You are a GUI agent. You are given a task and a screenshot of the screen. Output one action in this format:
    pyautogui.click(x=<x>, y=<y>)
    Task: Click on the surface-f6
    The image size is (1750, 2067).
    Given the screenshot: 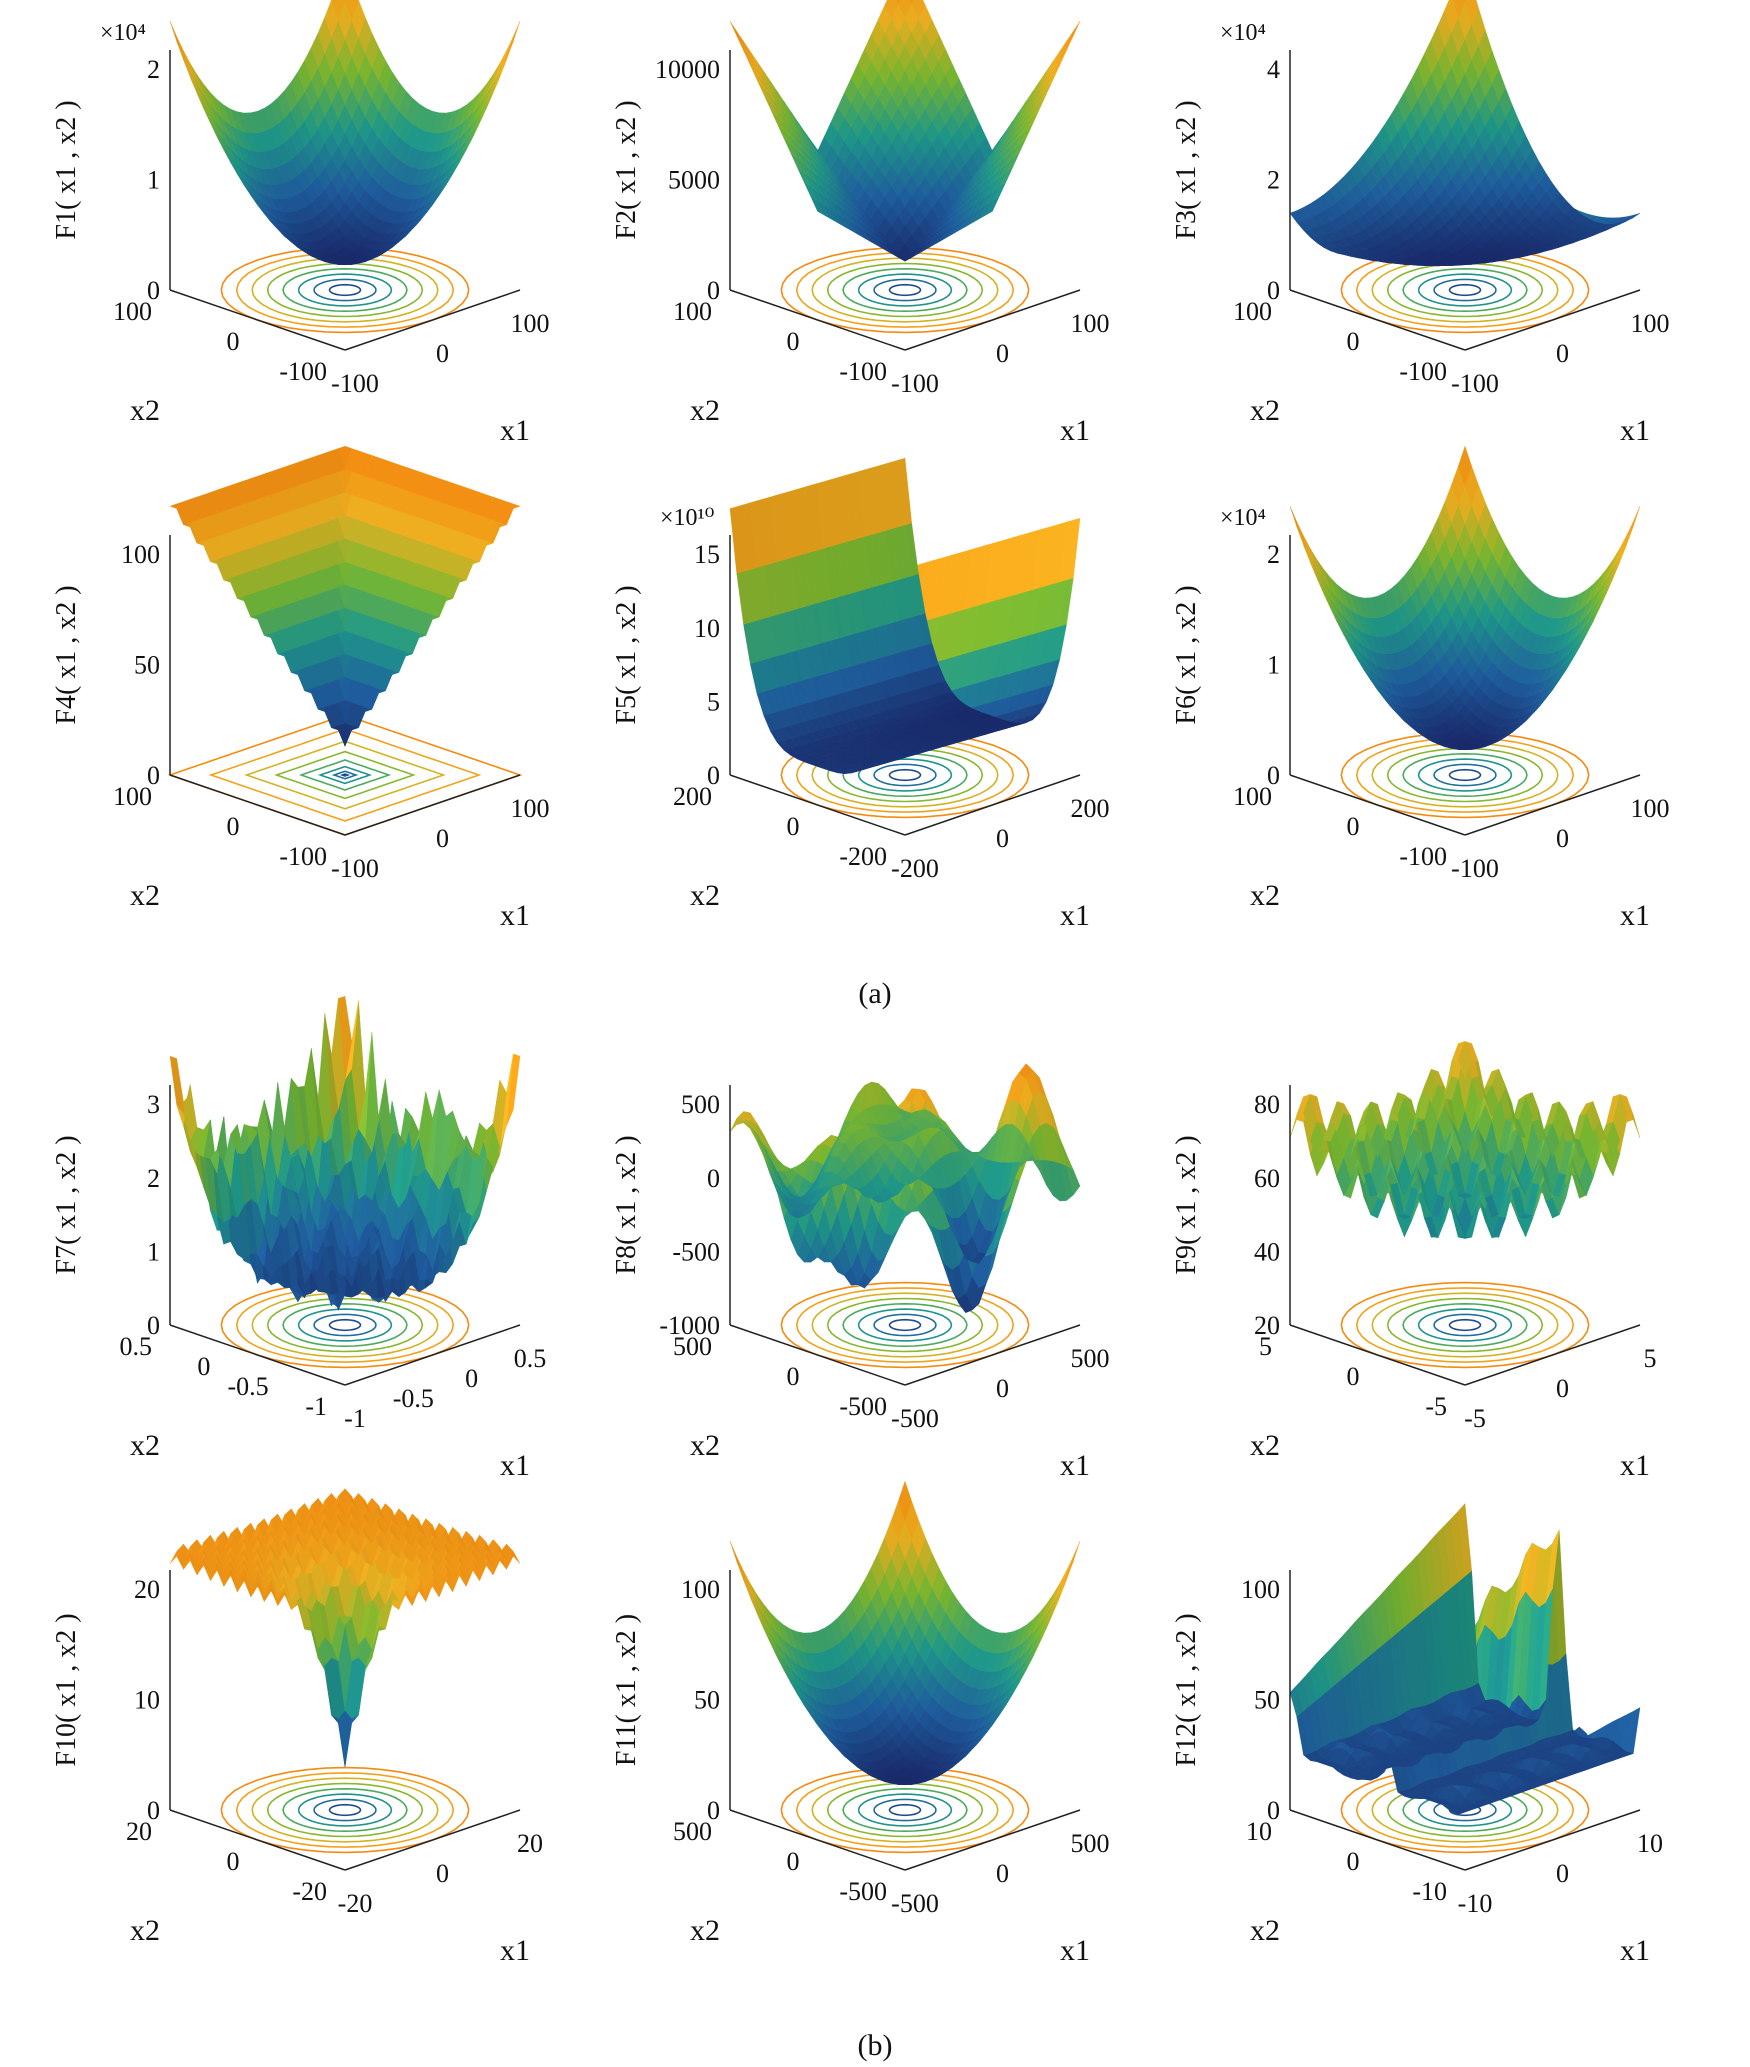 What is the action you would take?
    pyautogui.click(x=1465, y=598)
    